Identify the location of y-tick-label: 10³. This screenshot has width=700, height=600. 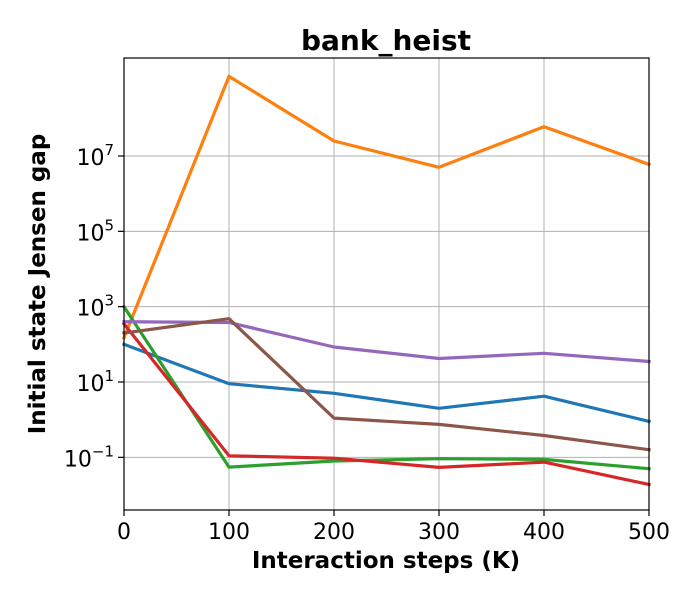
(95, 307).